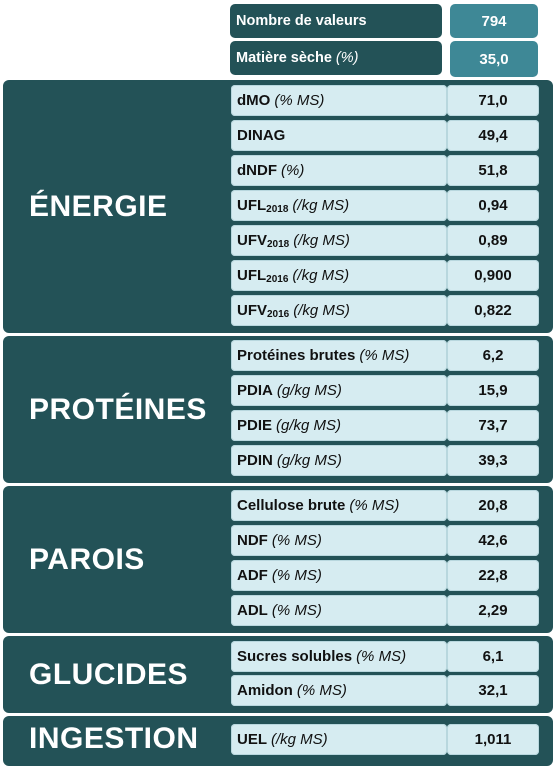 This screenshot has width=556, height=768. I want to click on row-value: 49,4, so click(493, 135).